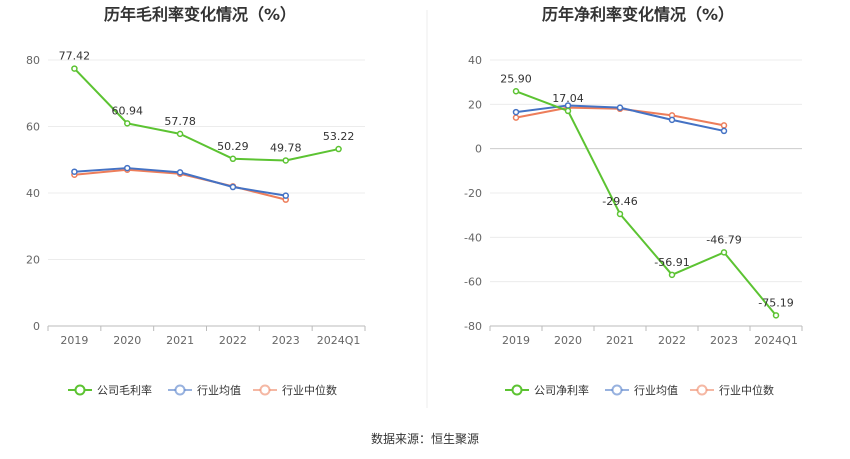 The image size is (850, 459). What do you see at coordinates (127, 340) in the screenshot?
I see `gross-x-tick-label: 2020` at bounding box center [127, 340].